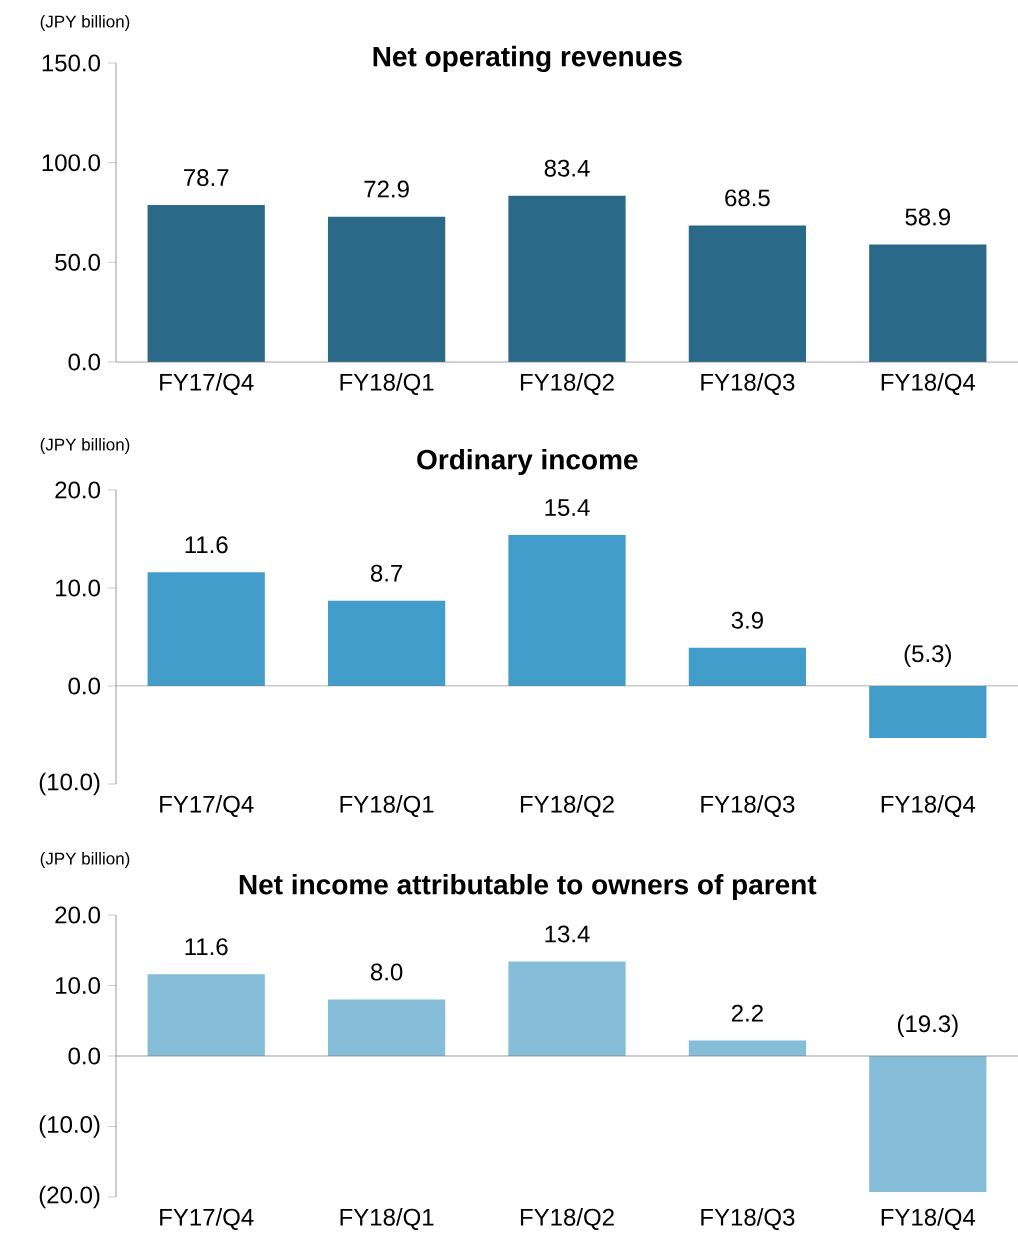  I want to click on chart-title: Net operating revenues, so click(527, 59).